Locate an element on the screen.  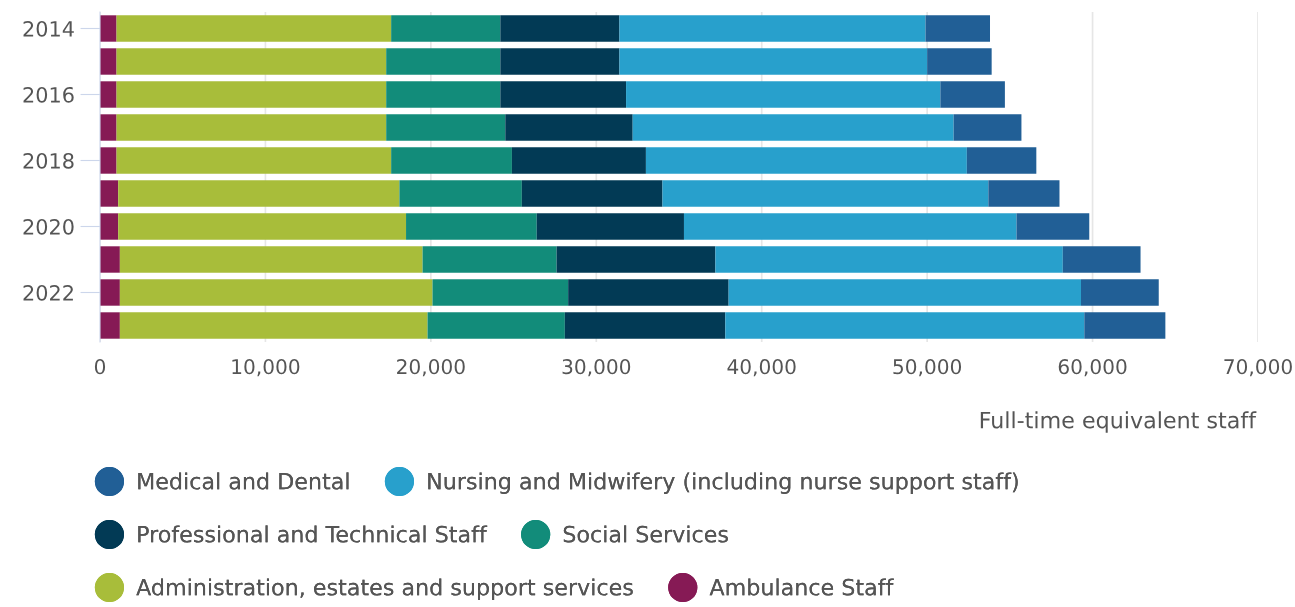
x-tick-label: 50,000 is located at coordinates (927, 368).